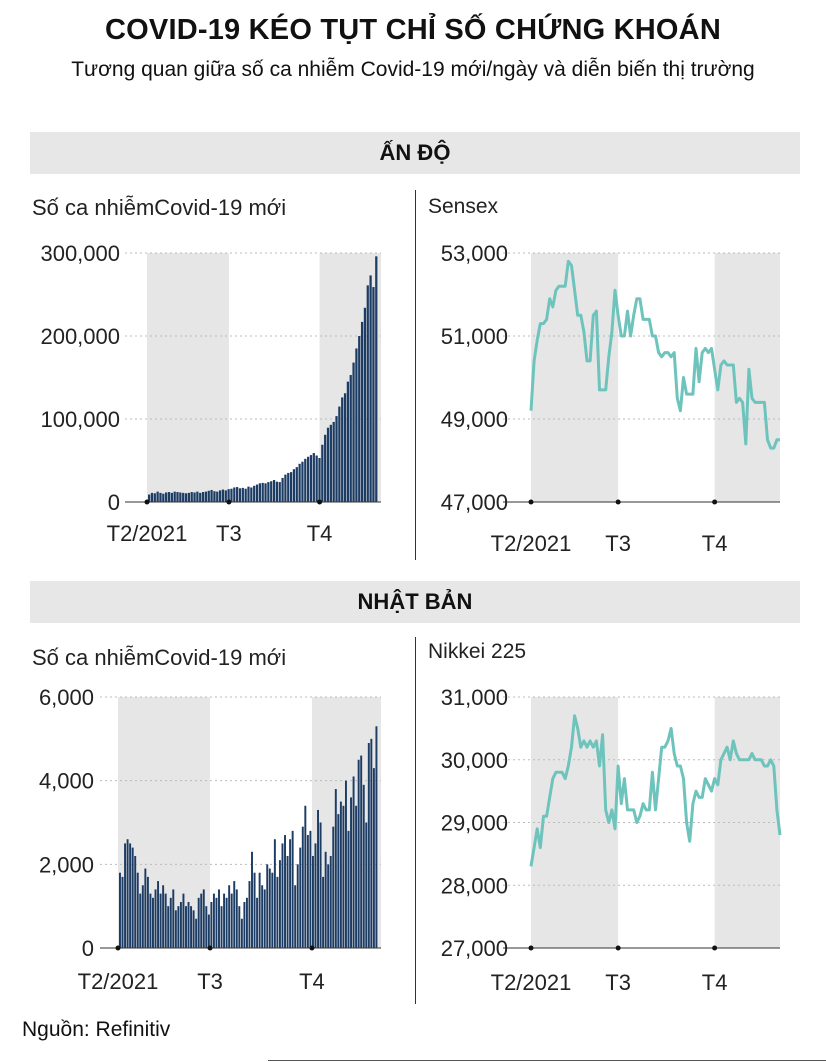 The width and height of the screenshot is (826, 1062). What do you see at coordinates (654, 354) in the screenshot?
I see `series-line` at bounding box center [654, 354].